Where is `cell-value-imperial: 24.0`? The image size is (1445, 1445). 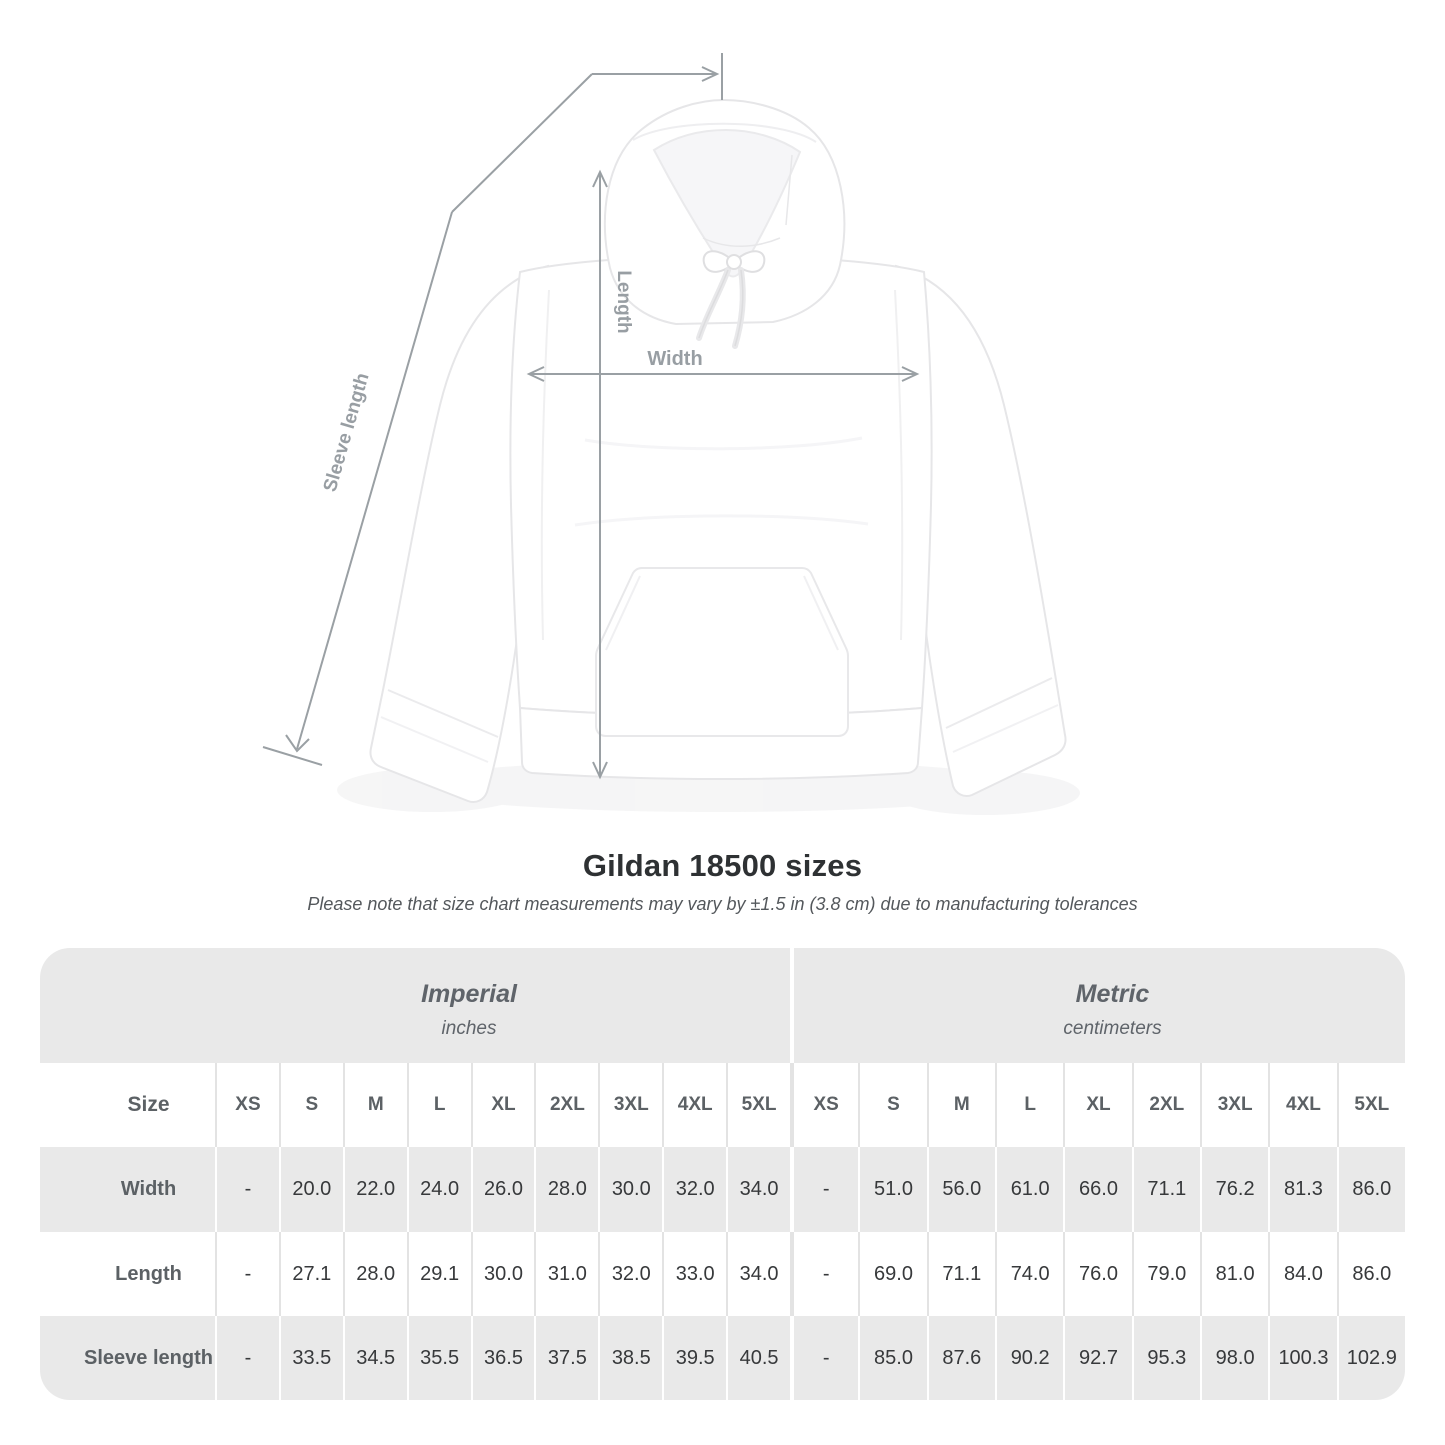 cell-value-imperial: 24.0 is located at coordinates (438, 1189).